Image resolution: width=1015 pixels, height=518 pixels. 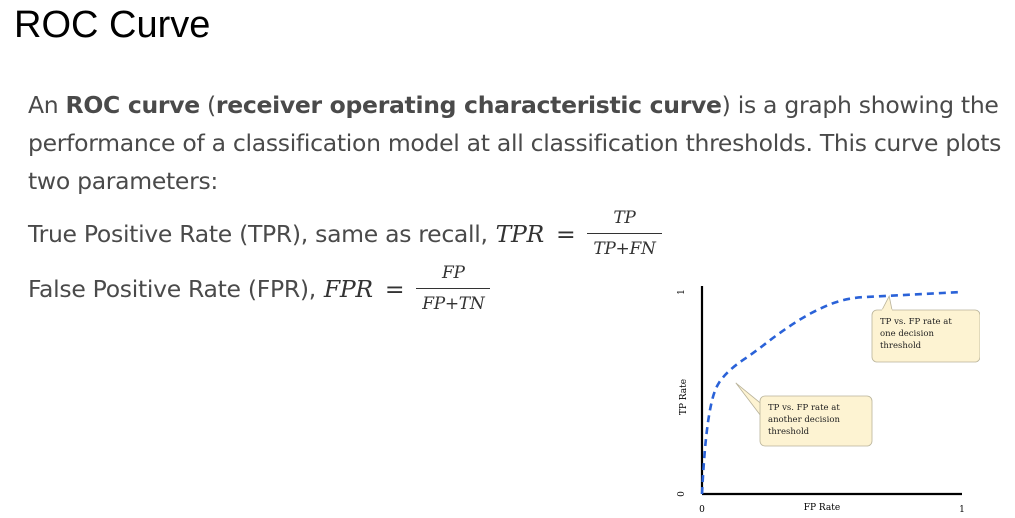 What do you see at coordinates (348, 288) in the screenshot?
I see `fpr-symbol: FPR` at bounding box center [348, 288].